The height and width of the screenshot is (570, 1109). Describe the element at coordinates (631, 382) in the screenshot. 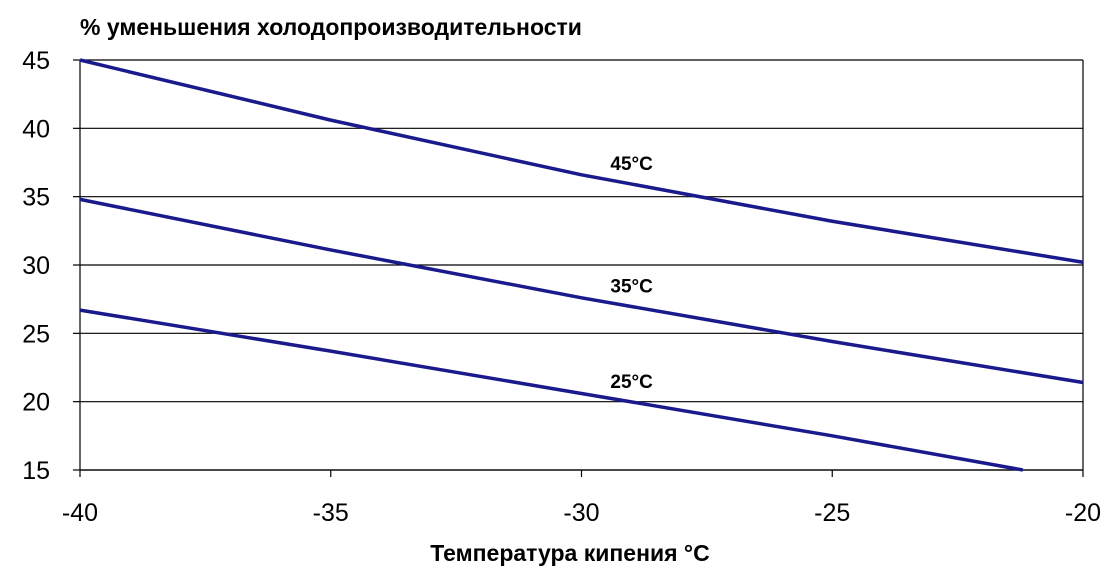

I see `series-label-2: 25°C` at that location.